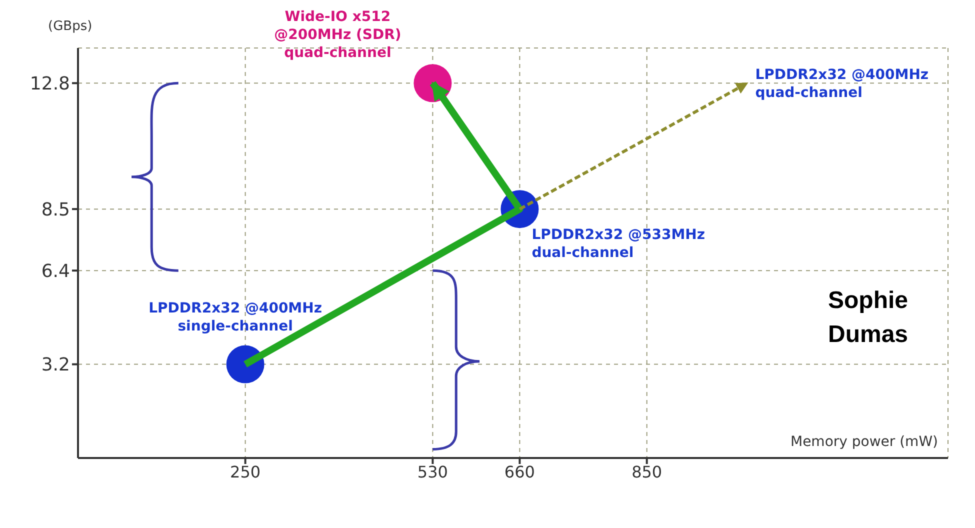  What do you see at coordinates (50, 84) in the screenshot?
I see `y-tick-label: 12.8` at bounding box center [50, 84].